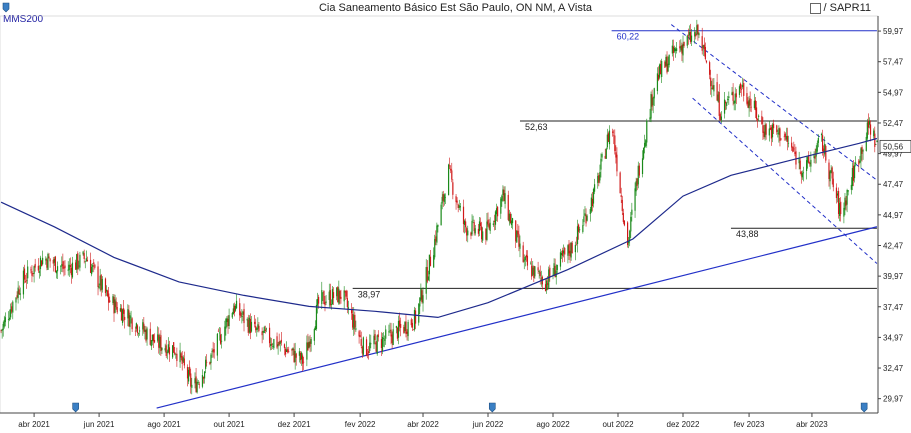  Describe the element at coordinates (847, 8) in the screenshot. I see `ticker-symbol: / SAPR11` at that location.